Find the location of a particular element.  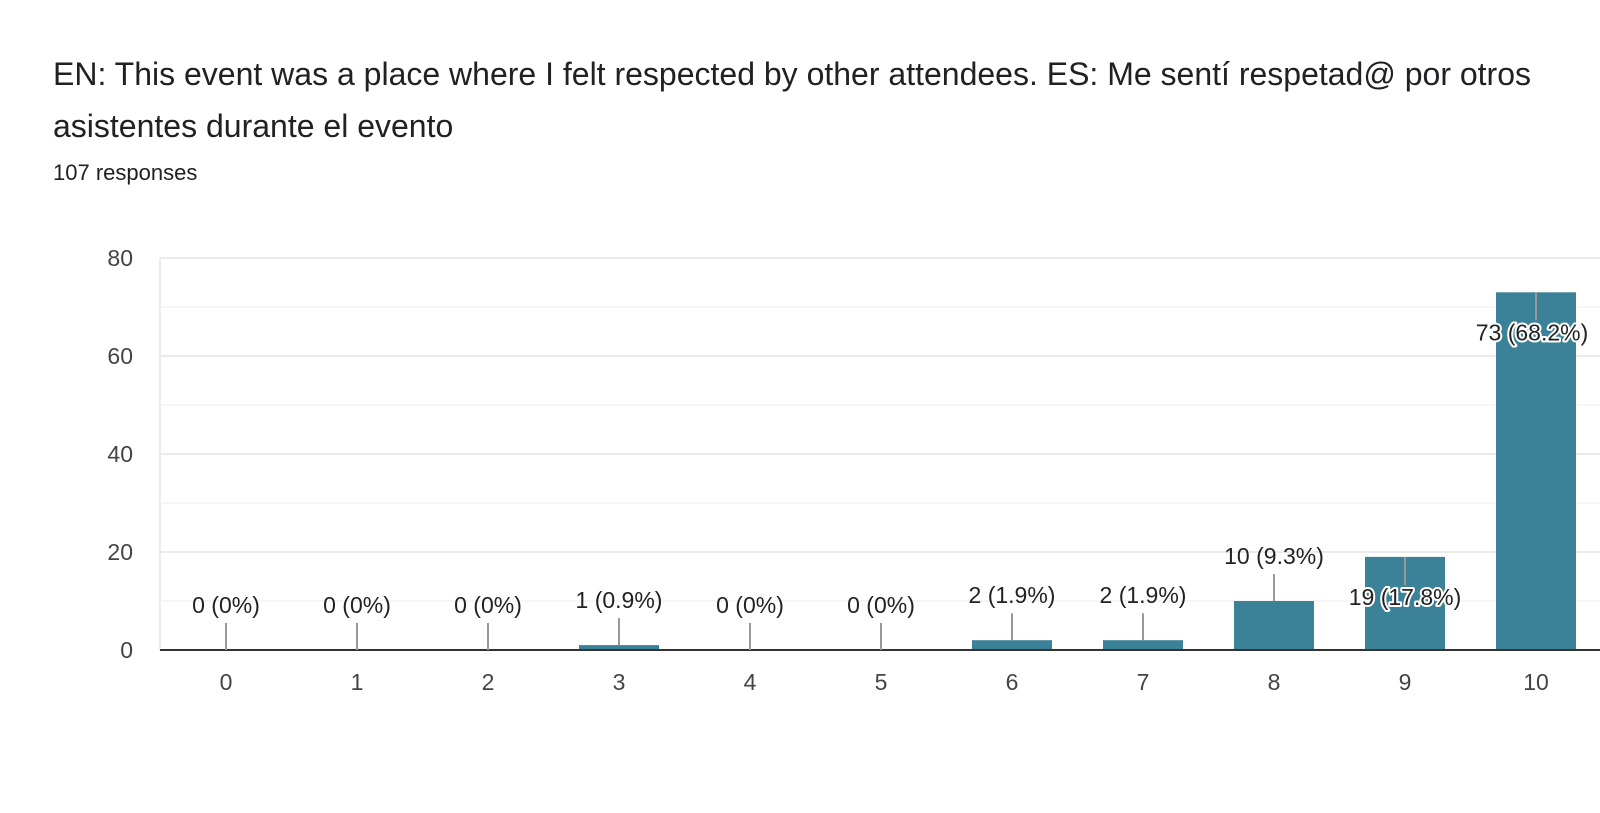

data-label-0: 0 (0%) is located at coordinates (226, 605).